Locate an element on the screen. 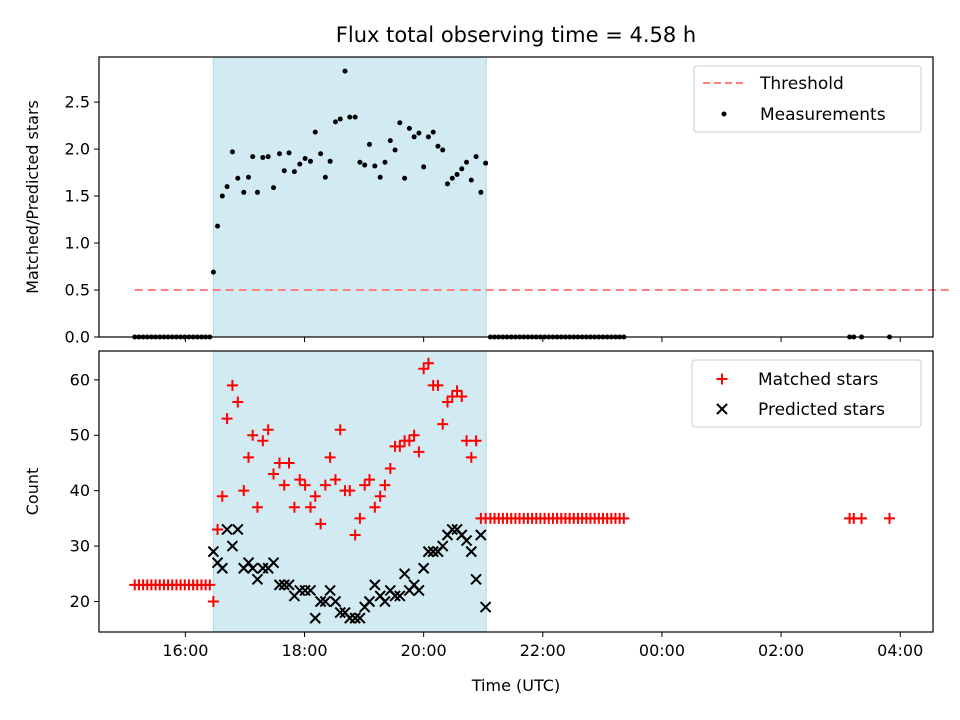  y-tick-label: 20 is located at coordinates (80, 601).